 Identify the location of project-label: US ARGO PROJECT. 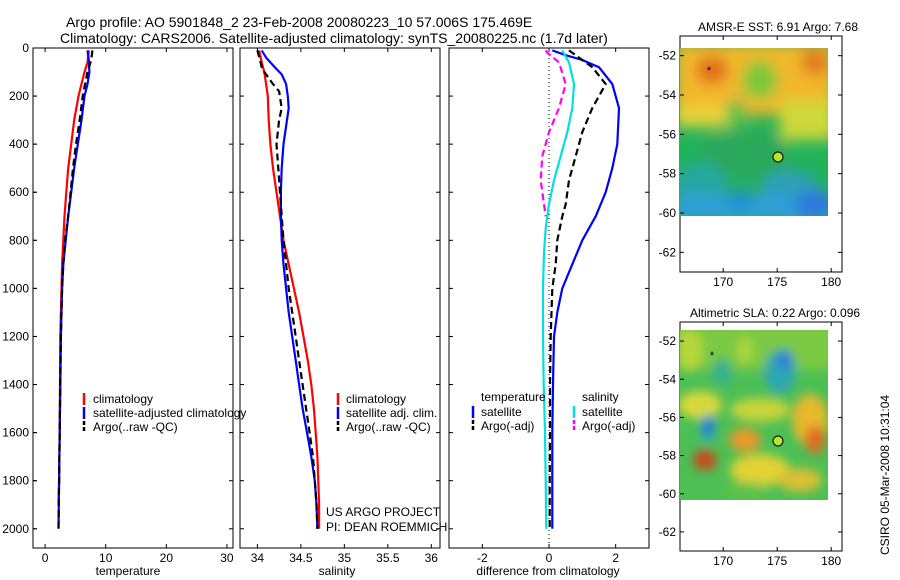
(383, 512).